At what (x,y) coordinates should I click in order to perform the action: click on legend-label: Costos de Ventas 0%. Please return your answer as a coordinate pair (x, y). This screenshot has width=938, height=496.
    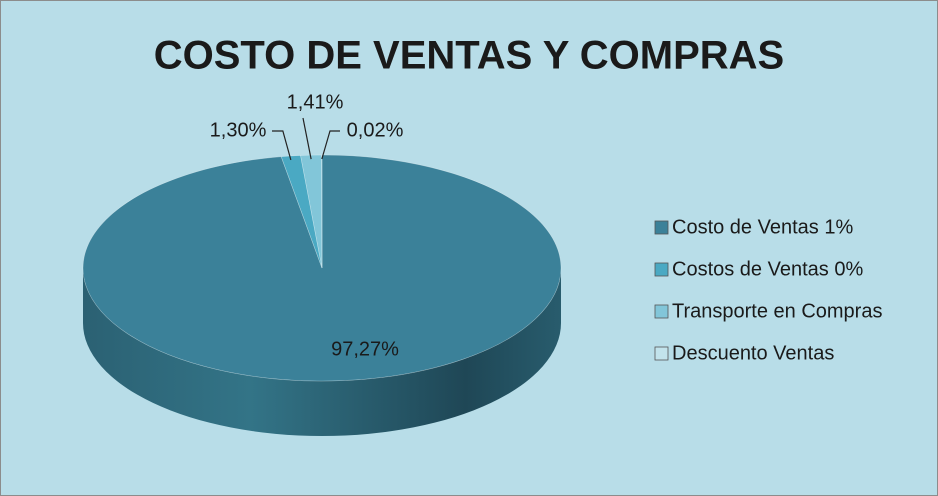
    Looking at the image, I should click on (767, 269).